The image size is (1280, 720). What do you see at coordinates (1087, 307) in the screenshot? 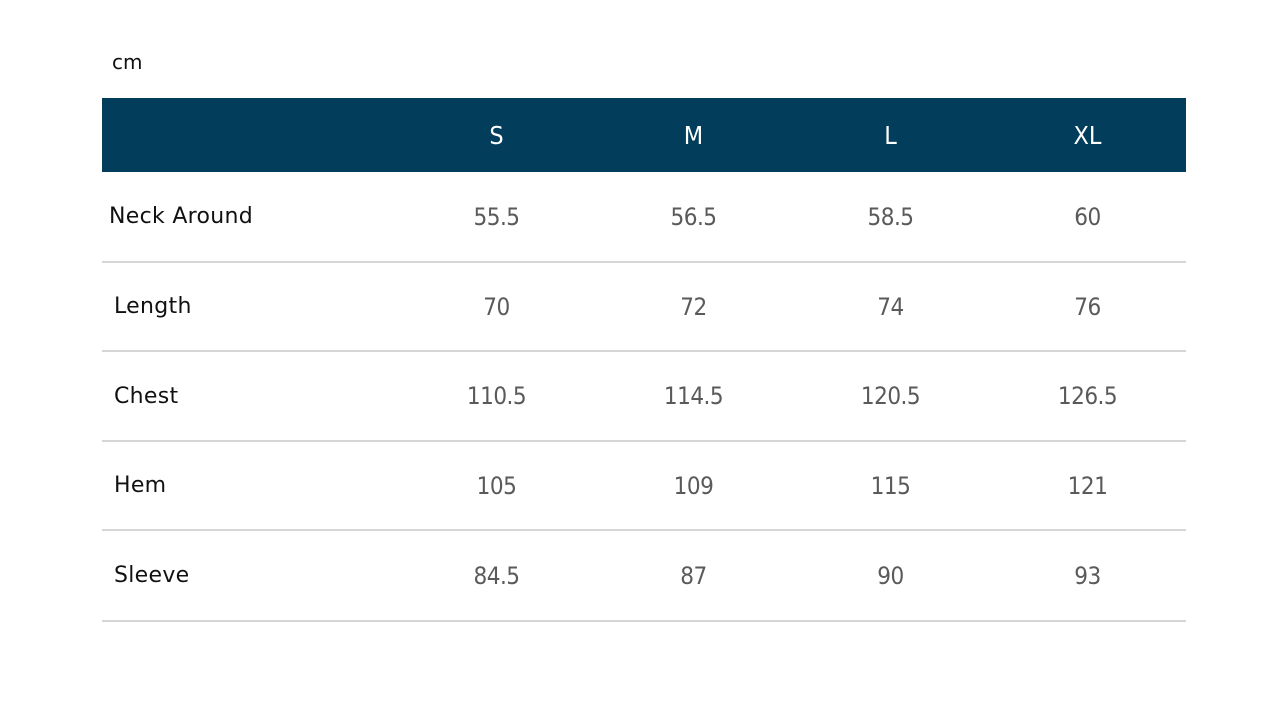
I see `table-cell: 76` at bounding box center [1087, 307].